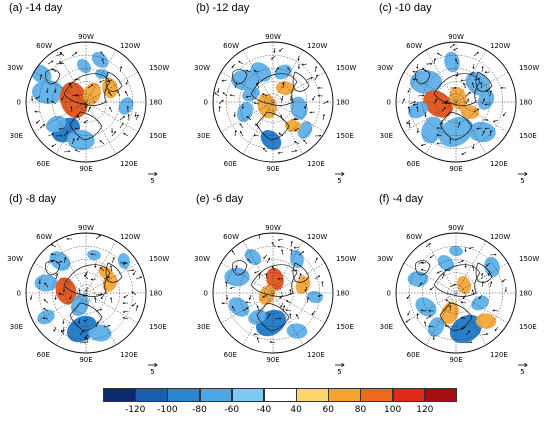 This screenshot has height=423, width=550. Describe the element at coordinates (455, 169) in the screenshot. I see `longitude-label: 90E` at that location.